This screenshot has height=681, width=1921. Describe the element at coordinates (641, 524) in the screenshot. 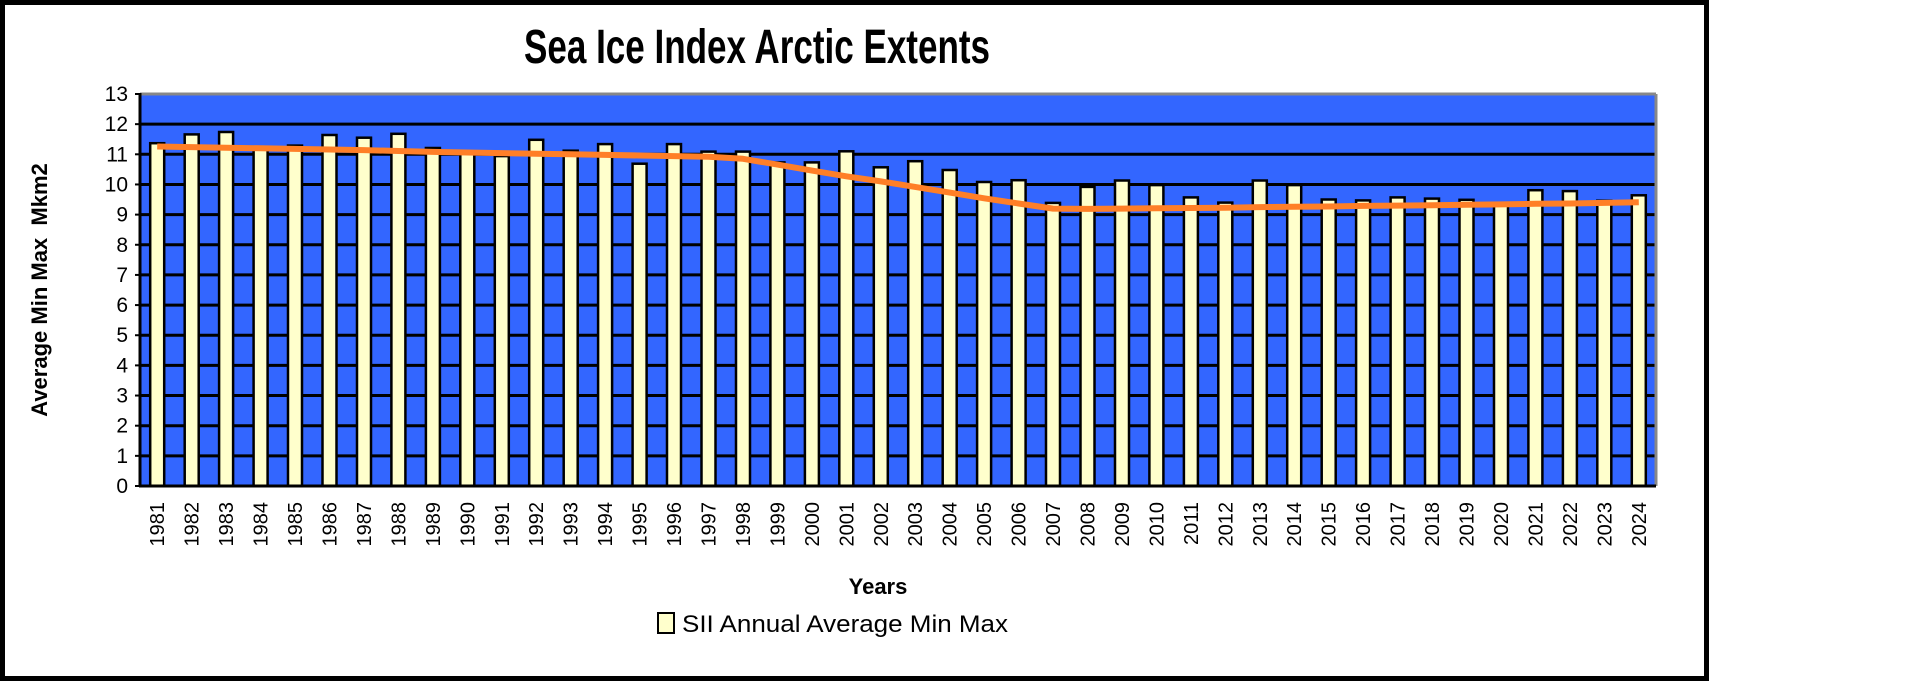

I see `x-tick-label: 1995` at that location.